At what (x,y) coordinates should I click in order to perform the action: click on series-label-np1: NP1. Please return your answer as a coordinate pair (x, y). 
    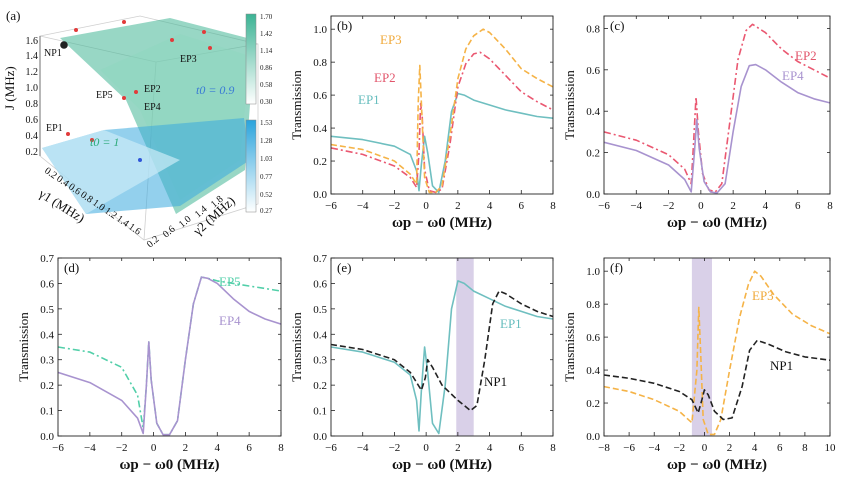
    Looking at the image, I should click on (781, 365).